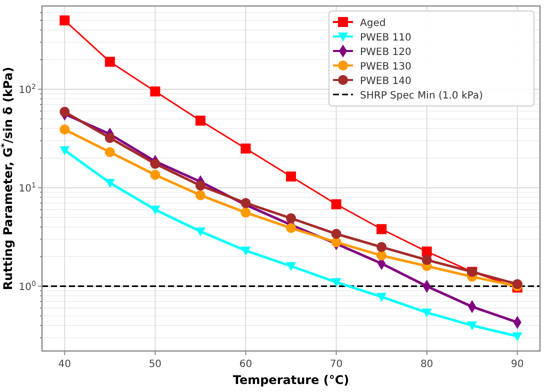  What do you see at coordinates (386, 81) in the screenshot?
I see `legend-label: PWEB 140` at bounding box center [386, 81].